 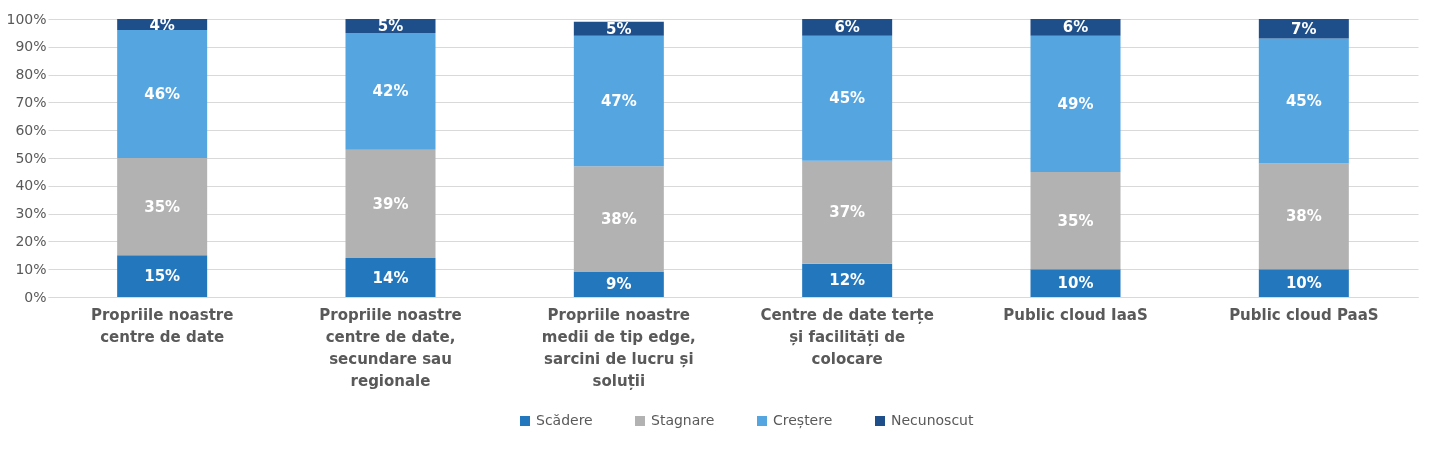 What do you see at coordinates (618, 347) in the screenshot?
I see `x-tick-label: Propriile noastre medii de tip edge, sarcini de lucru și soluții` at bounding box center [618, 347].